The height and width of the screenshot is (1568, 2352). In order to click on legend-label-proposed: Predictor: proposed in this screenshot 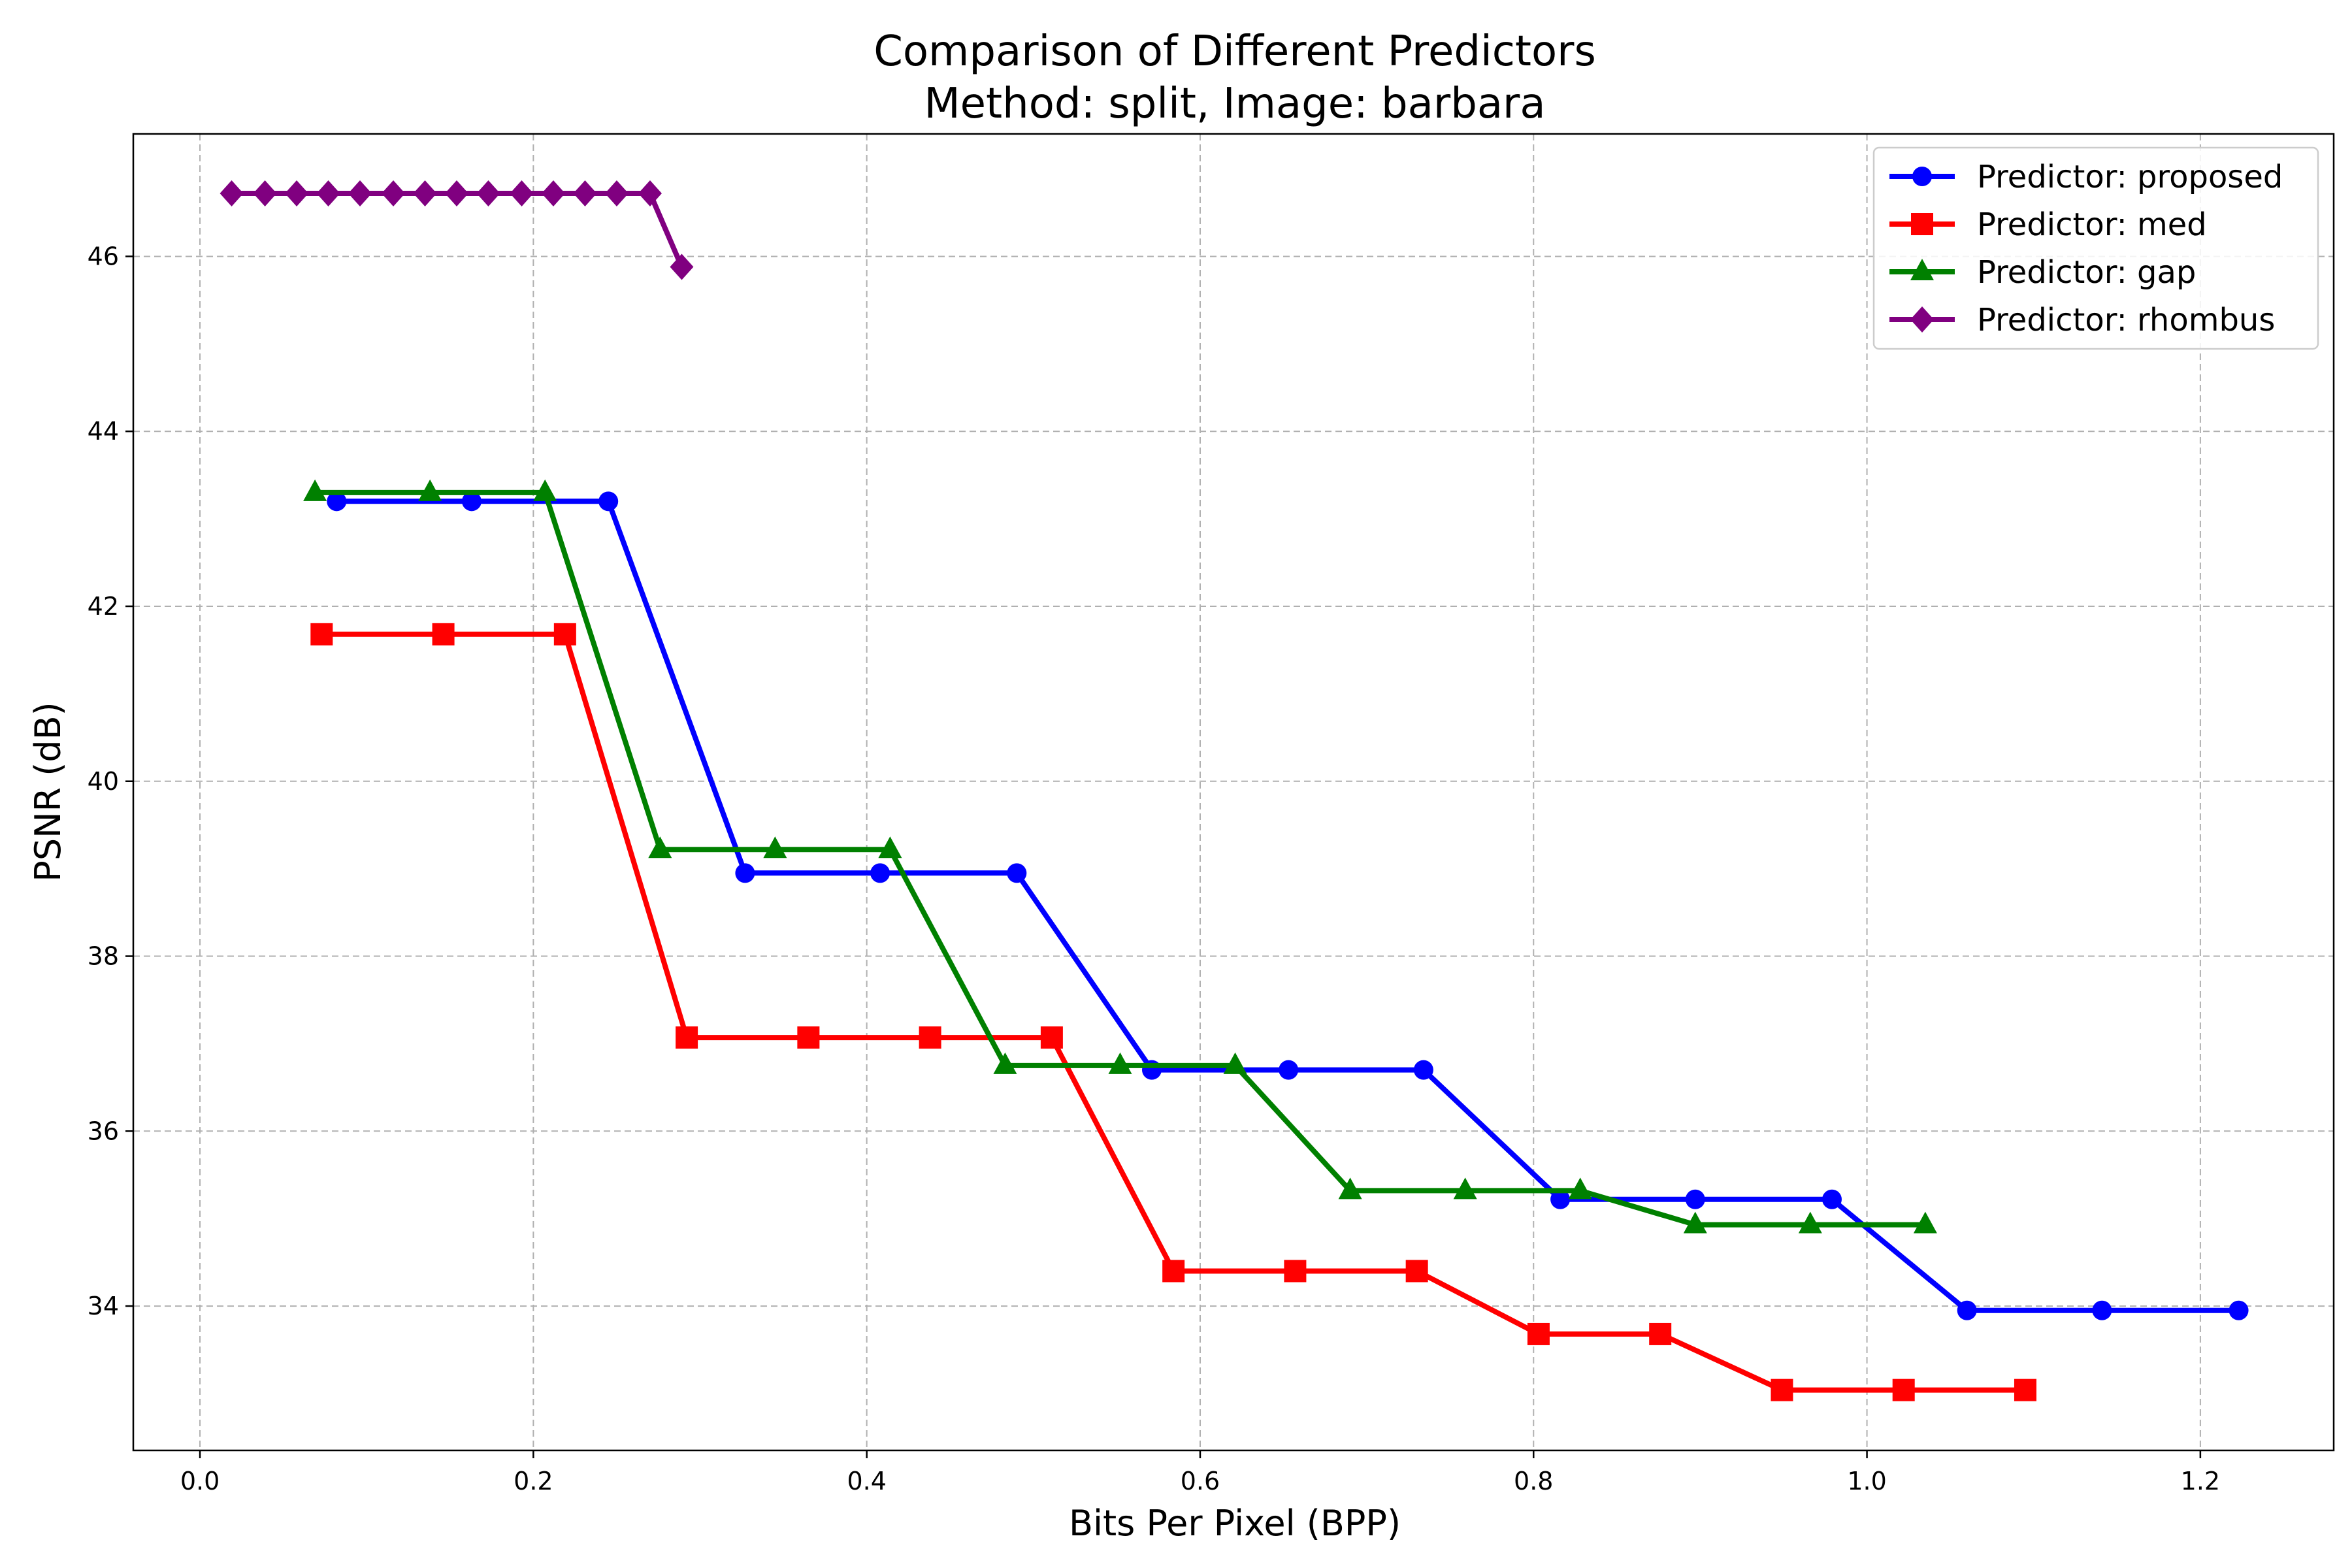, I will do `click(2130, 177)`.